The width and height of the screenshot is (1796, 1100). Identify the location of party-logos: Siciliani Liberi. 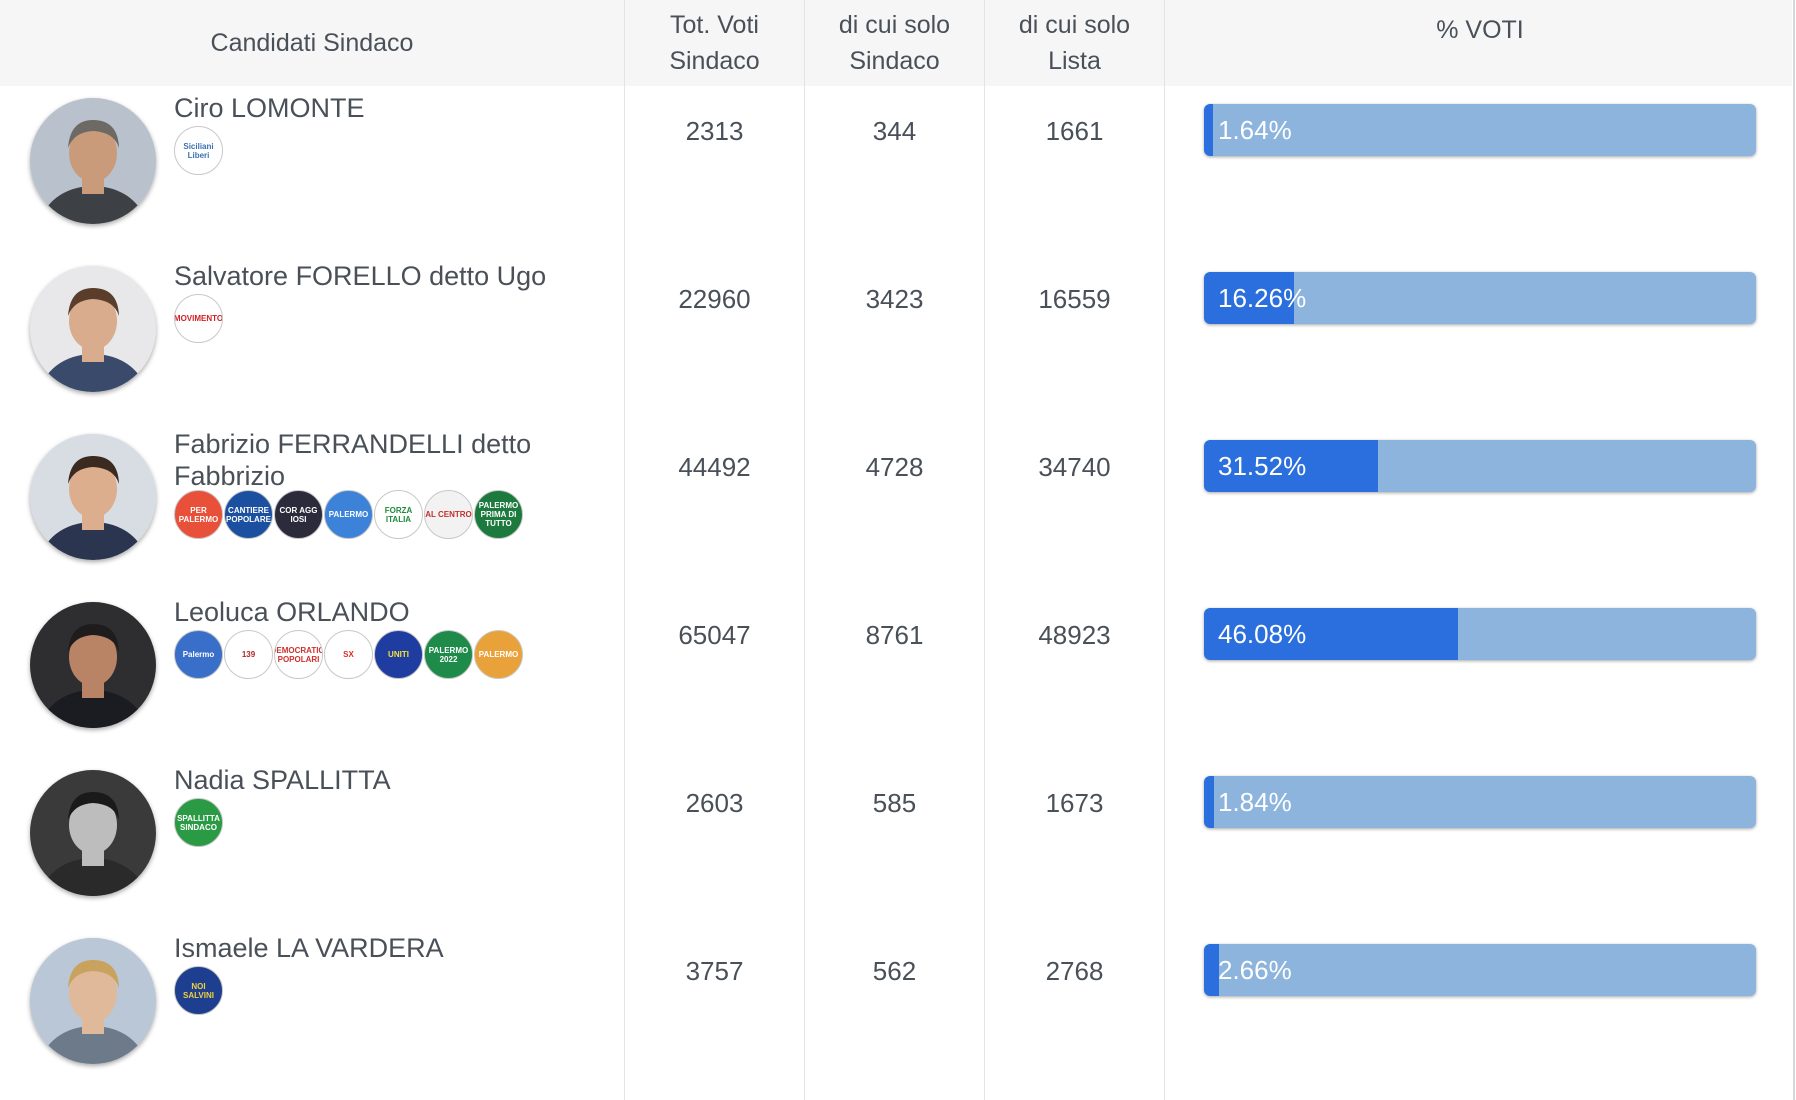
(198, 150).